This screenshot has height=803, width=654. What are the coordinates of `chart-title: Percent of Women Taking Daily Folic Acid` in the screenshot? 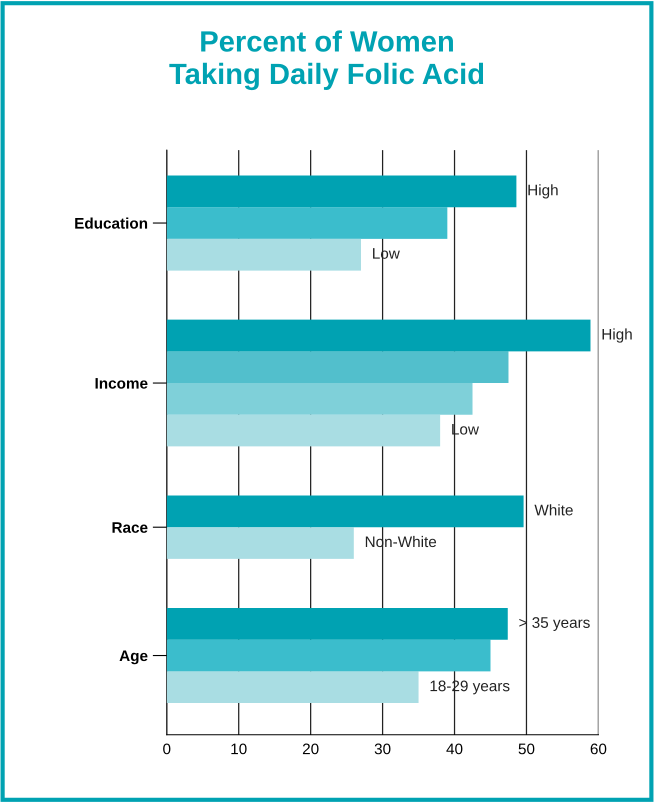 It's located at (326, 60).